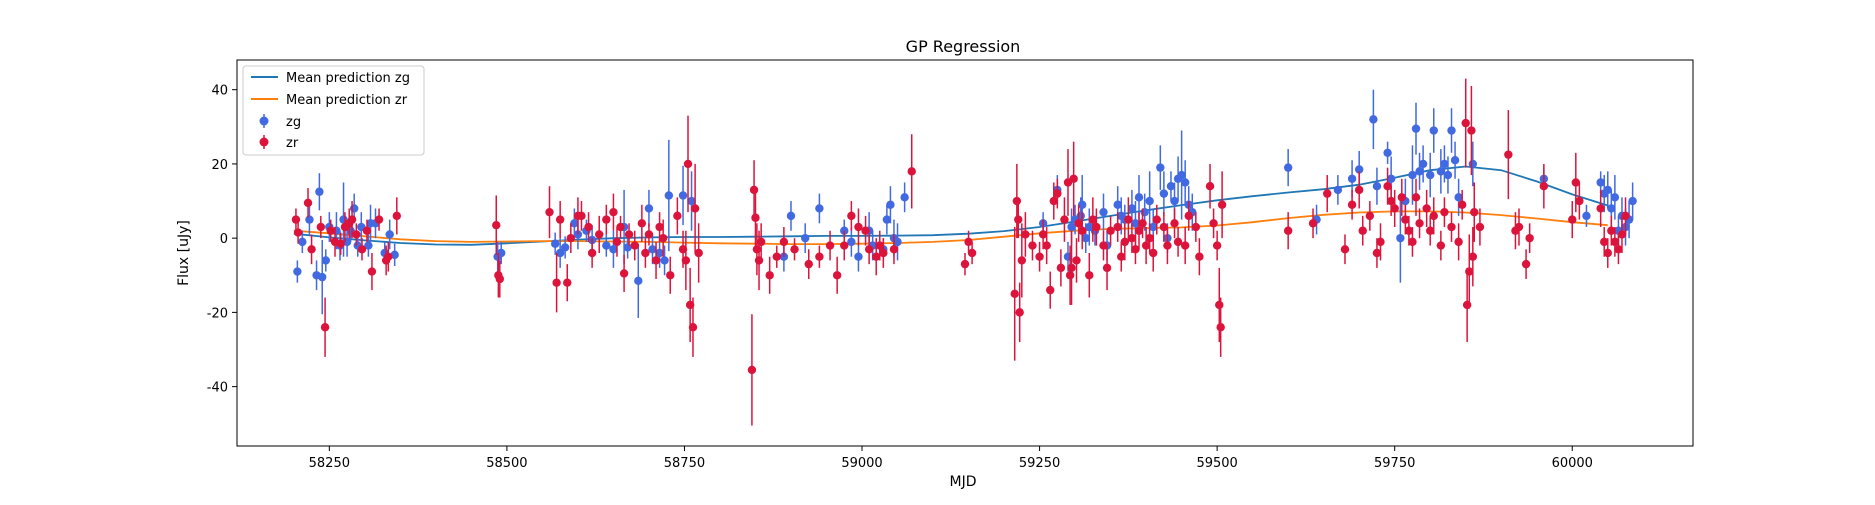 The width and height of the screenshot is (1875, 505). Describe the element at coordinates (861, 463) in the screenshot. I see `x-tick-label: 59000` at that location.